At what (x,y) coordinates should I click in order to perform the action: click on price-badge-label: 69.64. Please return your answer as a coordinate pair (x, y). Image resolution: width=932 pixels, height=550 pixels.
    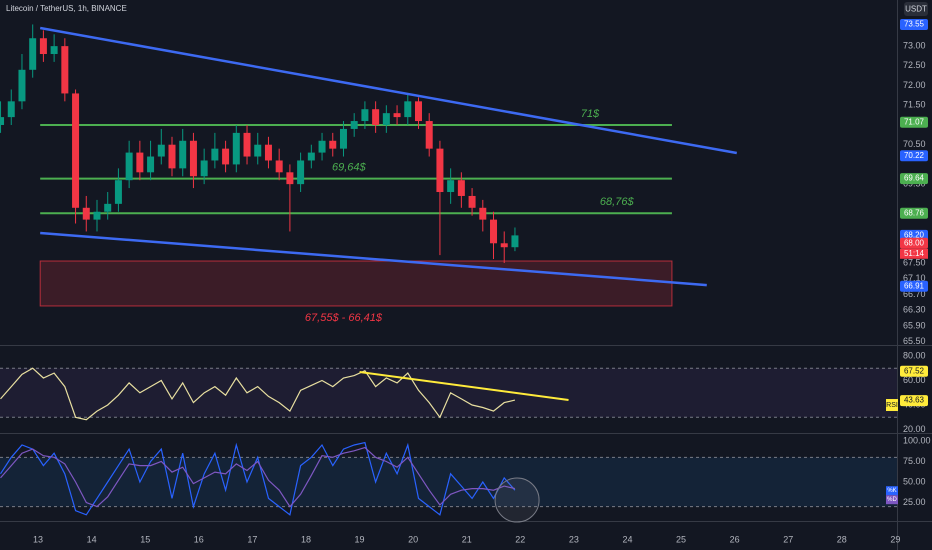
    Looking at the image, I should click on (914, 178).